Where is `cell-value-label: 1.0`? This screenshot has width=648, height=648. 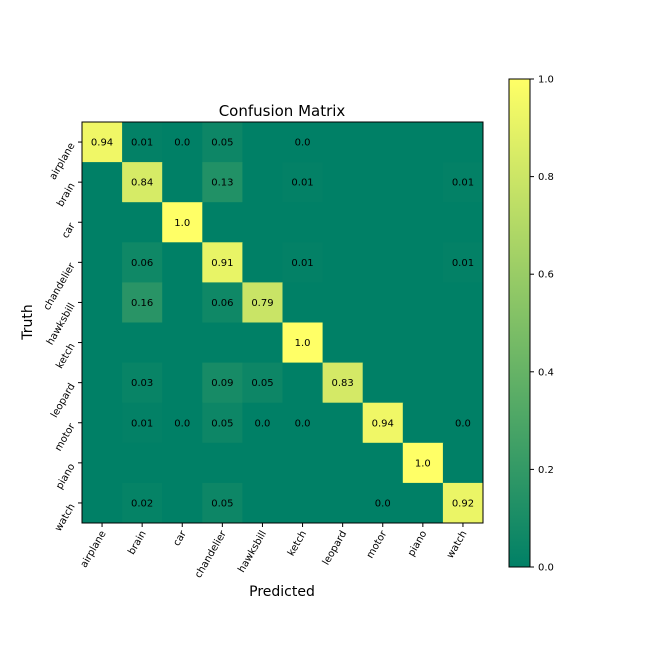 cell-value-label: 1.0 is located at coordinates (303, 343).